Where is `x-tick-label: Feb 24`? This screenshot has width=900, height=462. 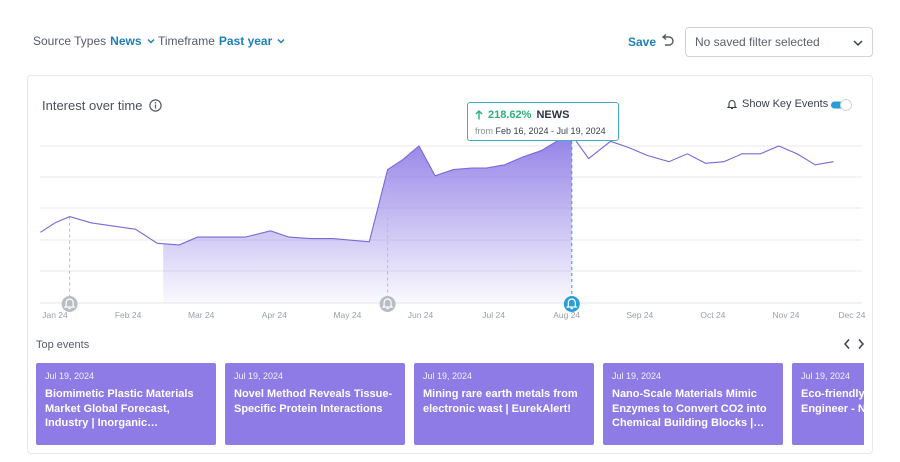 x-tick-label: Feb 24 is located at coordinates (128, 315).